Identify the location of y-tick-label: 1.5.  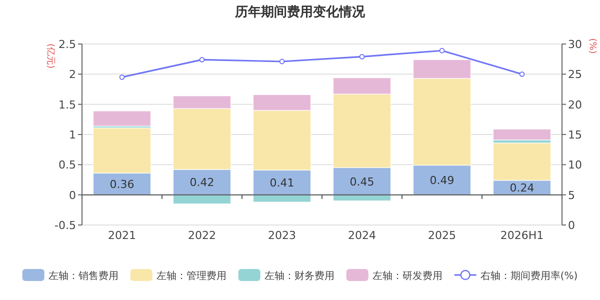
(67, 105).